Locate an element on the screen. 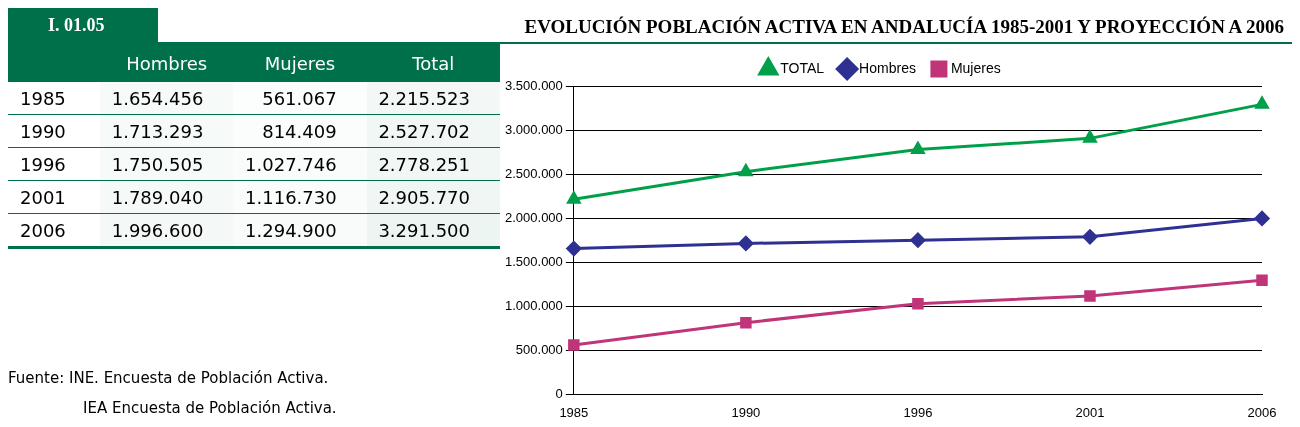 Image resolution: width=1300 pixels, height=427 pixels. y-tick-label: 0 is located at coordinates (559, 393).